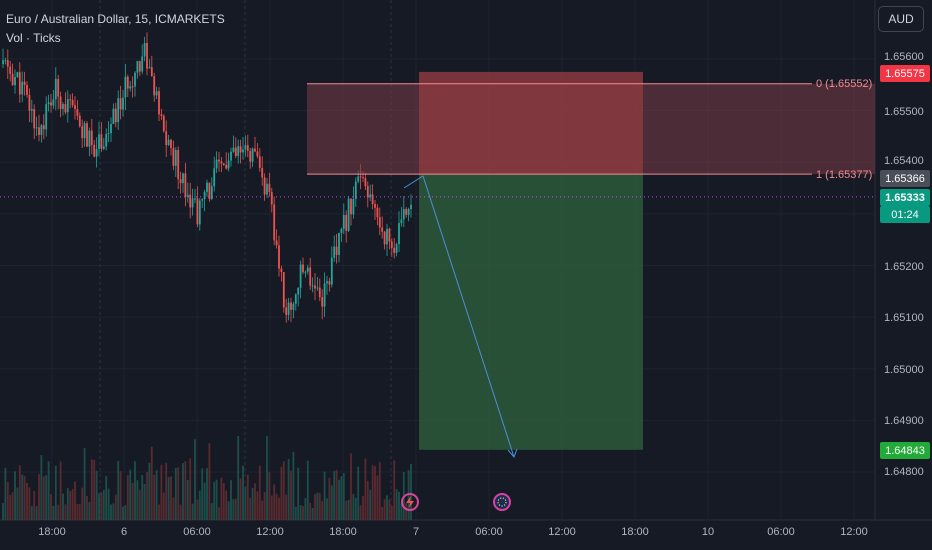  I want to click on lightning-icon, so click(410, 502).